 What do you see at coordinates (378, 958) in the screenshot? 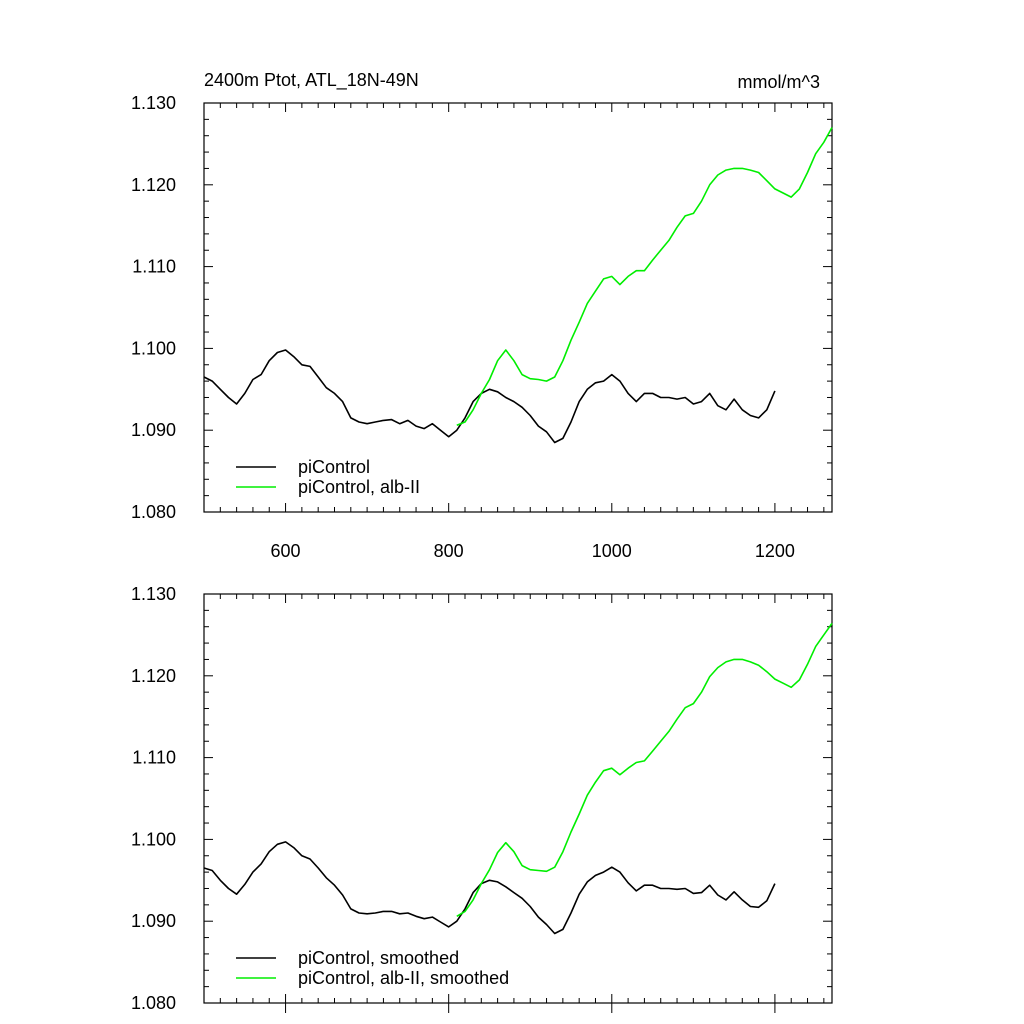
I see `legend-label: piControl, smoothed` at bounding box center [378, 958].